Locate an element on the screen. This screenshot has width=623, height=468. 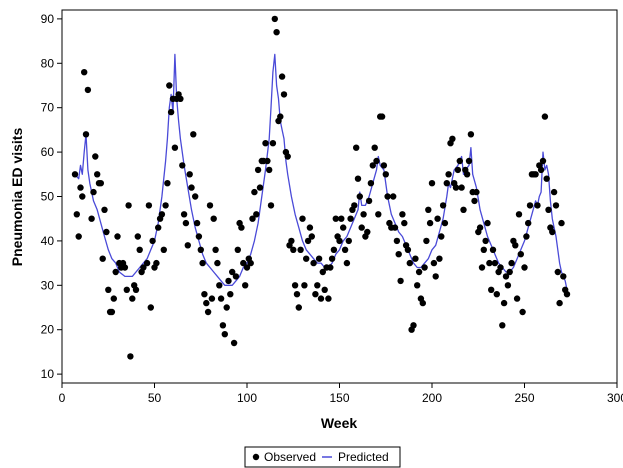
y-tick-label: 60 is located at coordinates (48, 152).